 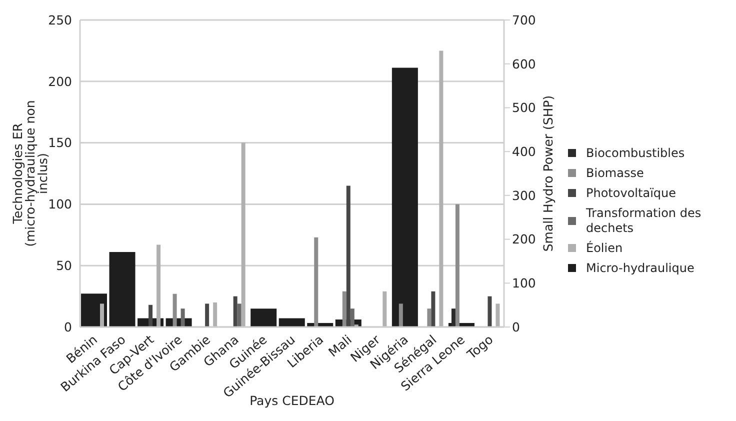 I want to click on y2-tick-label: 0, so click(x=516, y=326).